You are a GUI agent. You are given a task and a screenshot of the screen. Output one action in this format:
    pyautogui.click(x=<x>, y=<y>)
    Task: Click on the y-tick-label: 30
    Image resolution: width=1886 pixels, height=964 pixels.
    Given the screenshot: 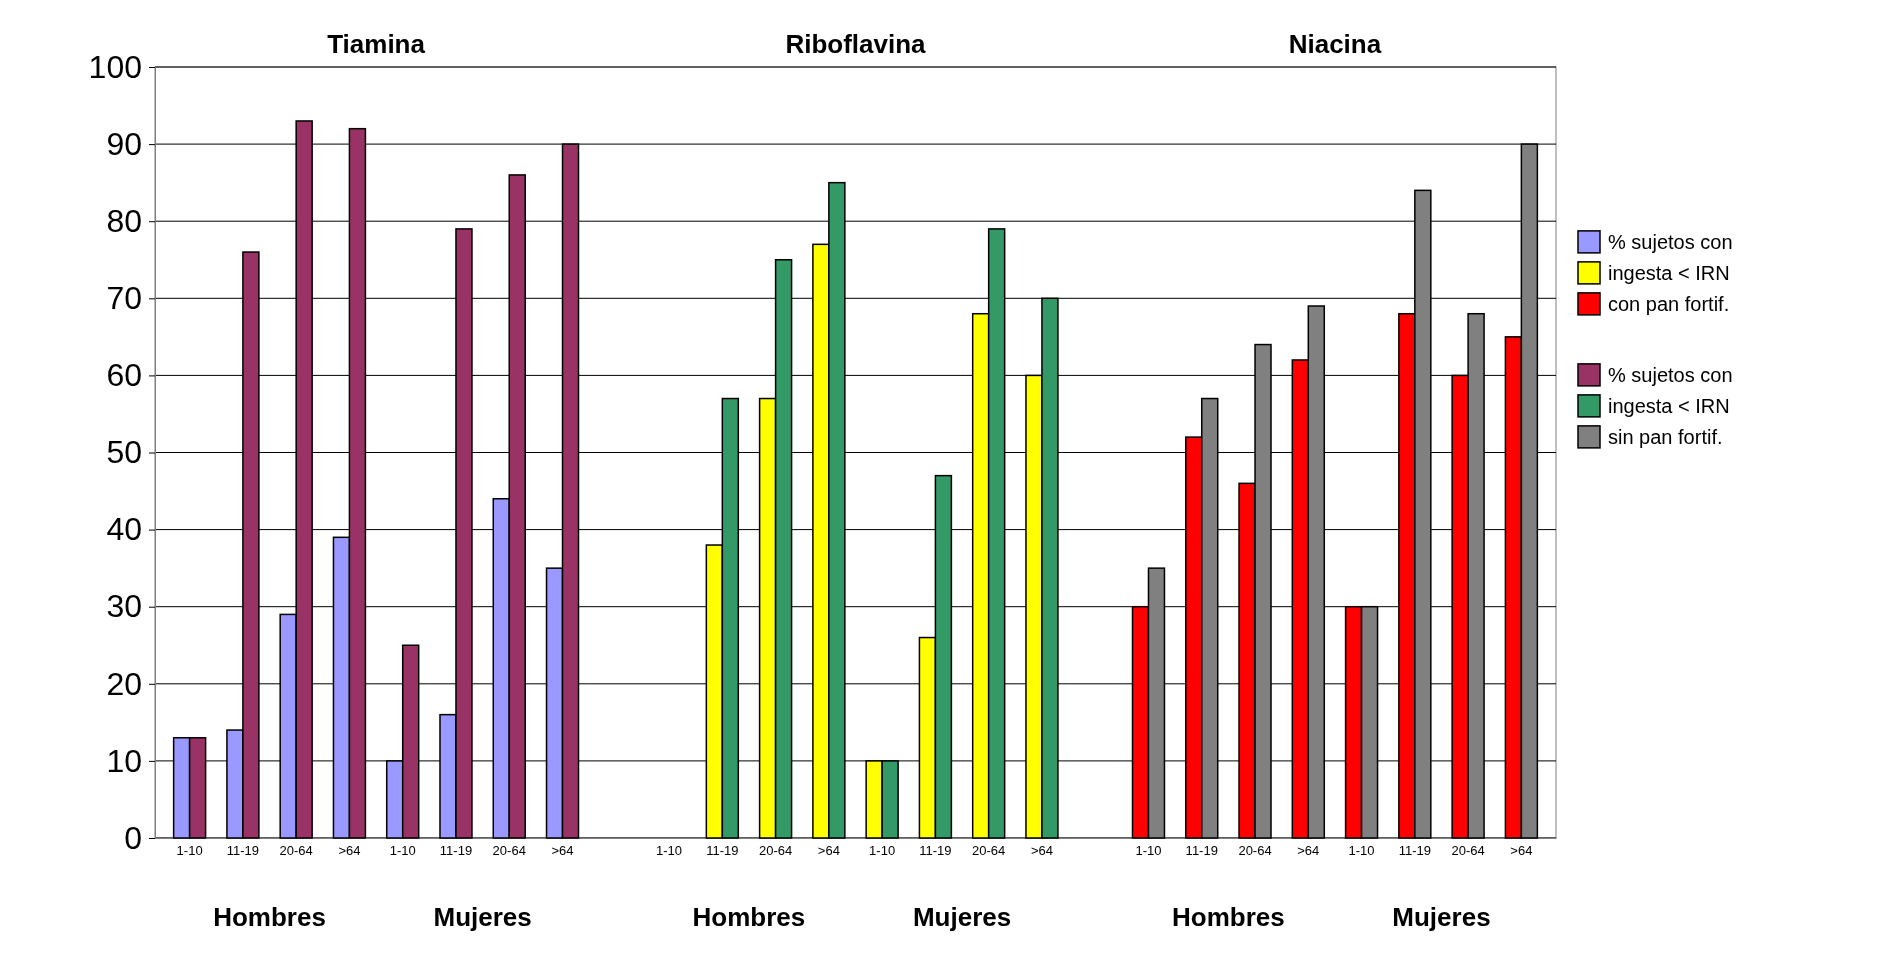 What is the action you would take?
    pyautogui.click(x=124, y=606)
    